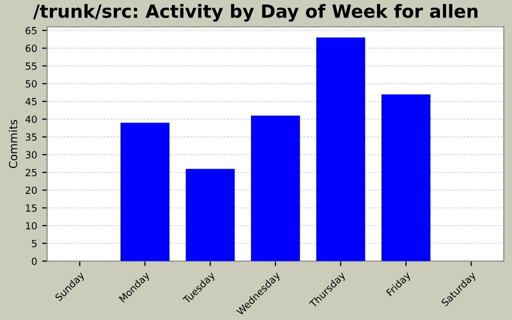  Describe the element at coordinates (31, 66) in the screenshot. I see `y-tick-label: 55` at that location.